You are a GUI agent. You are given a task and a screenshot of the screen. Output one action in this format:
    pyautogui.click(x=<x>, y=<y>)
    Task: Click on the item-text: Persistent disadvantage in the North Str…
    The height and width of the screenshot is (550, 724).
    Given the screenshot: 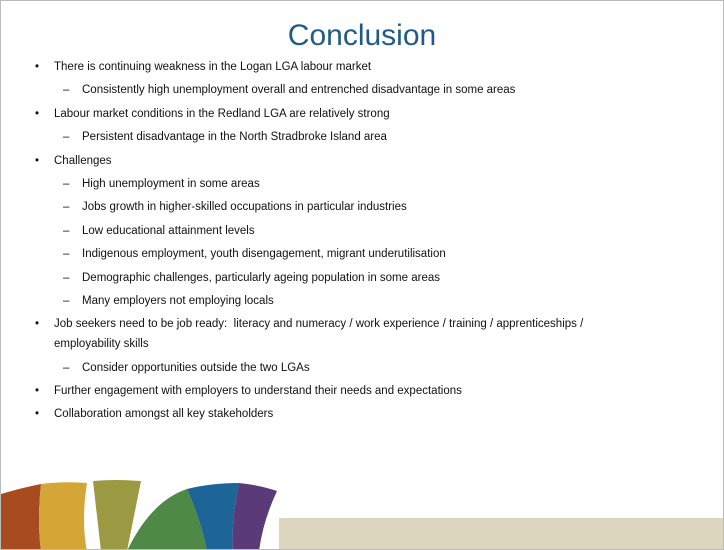 What is the action you would take?
    pyautogui.click(x=234, y=137)
    